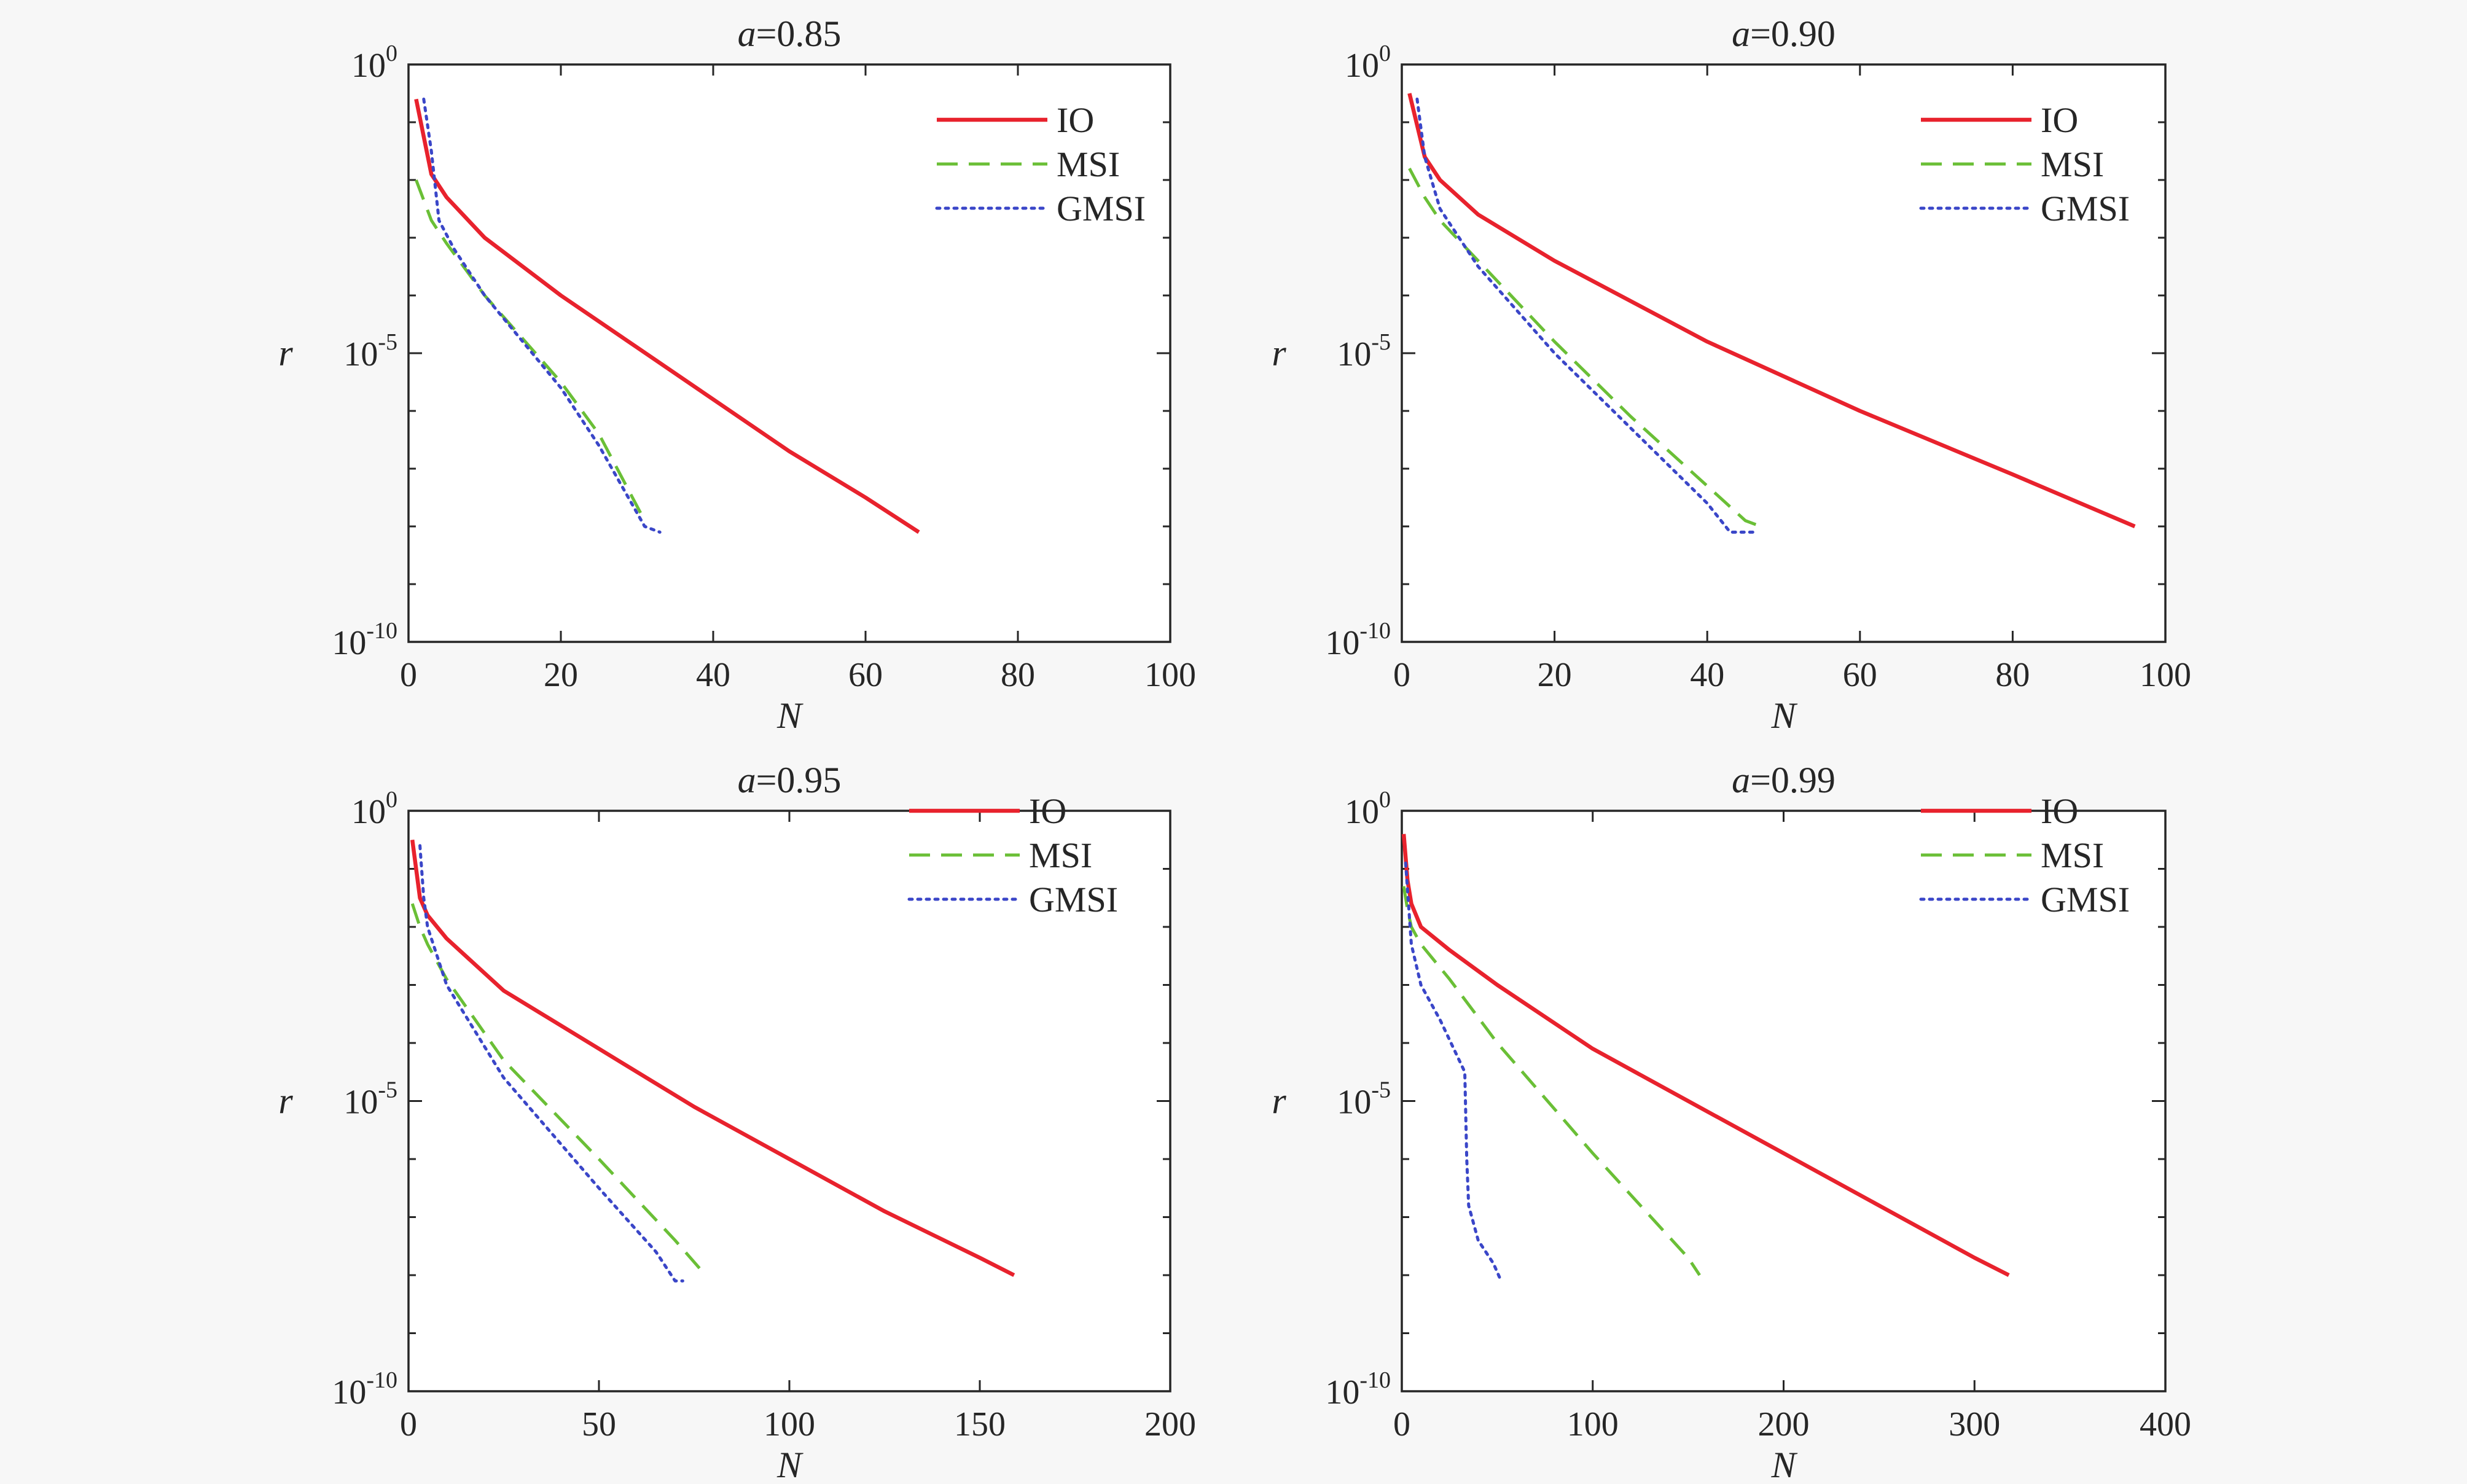  What do you see at coordinates (1784, 34) in the screenshot?
I see `chart-title: a=0.90` at bounding box center [1784, 34].